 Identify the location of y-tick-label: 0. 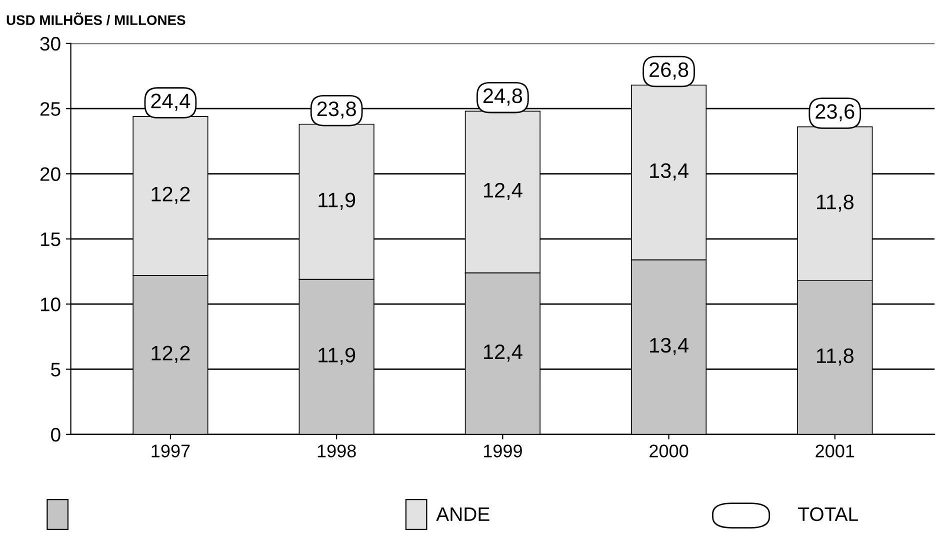
(55, 435).